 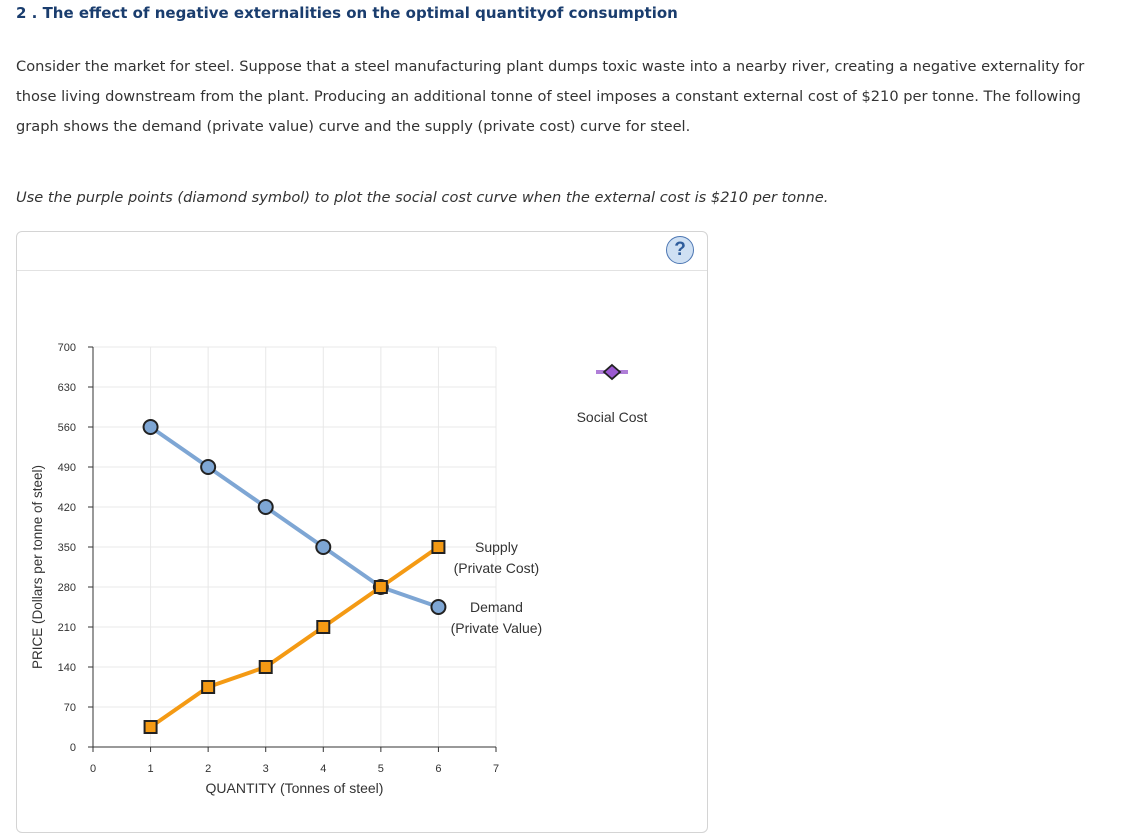 What do you see at coordinates (496, 547) in the screenshot?
I see `supply-curve-label: Supply` at bounding box center [496, 547].